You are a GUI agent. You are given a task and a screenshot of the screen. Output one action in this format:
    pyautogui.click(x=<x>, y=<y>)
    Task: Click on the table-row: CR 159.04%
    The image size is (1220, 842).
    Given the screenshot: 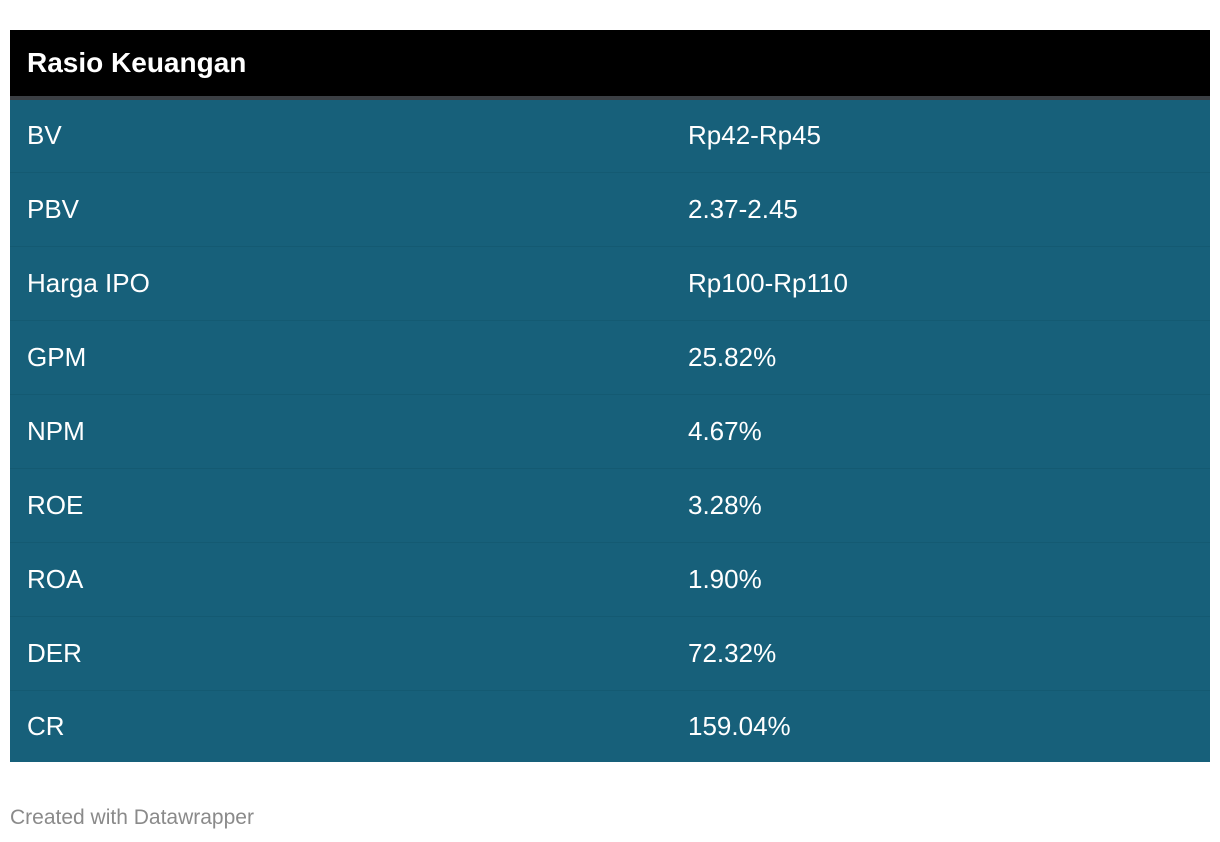 What is the action you would take?
    pyautogui.click(x=610, y=726)
    